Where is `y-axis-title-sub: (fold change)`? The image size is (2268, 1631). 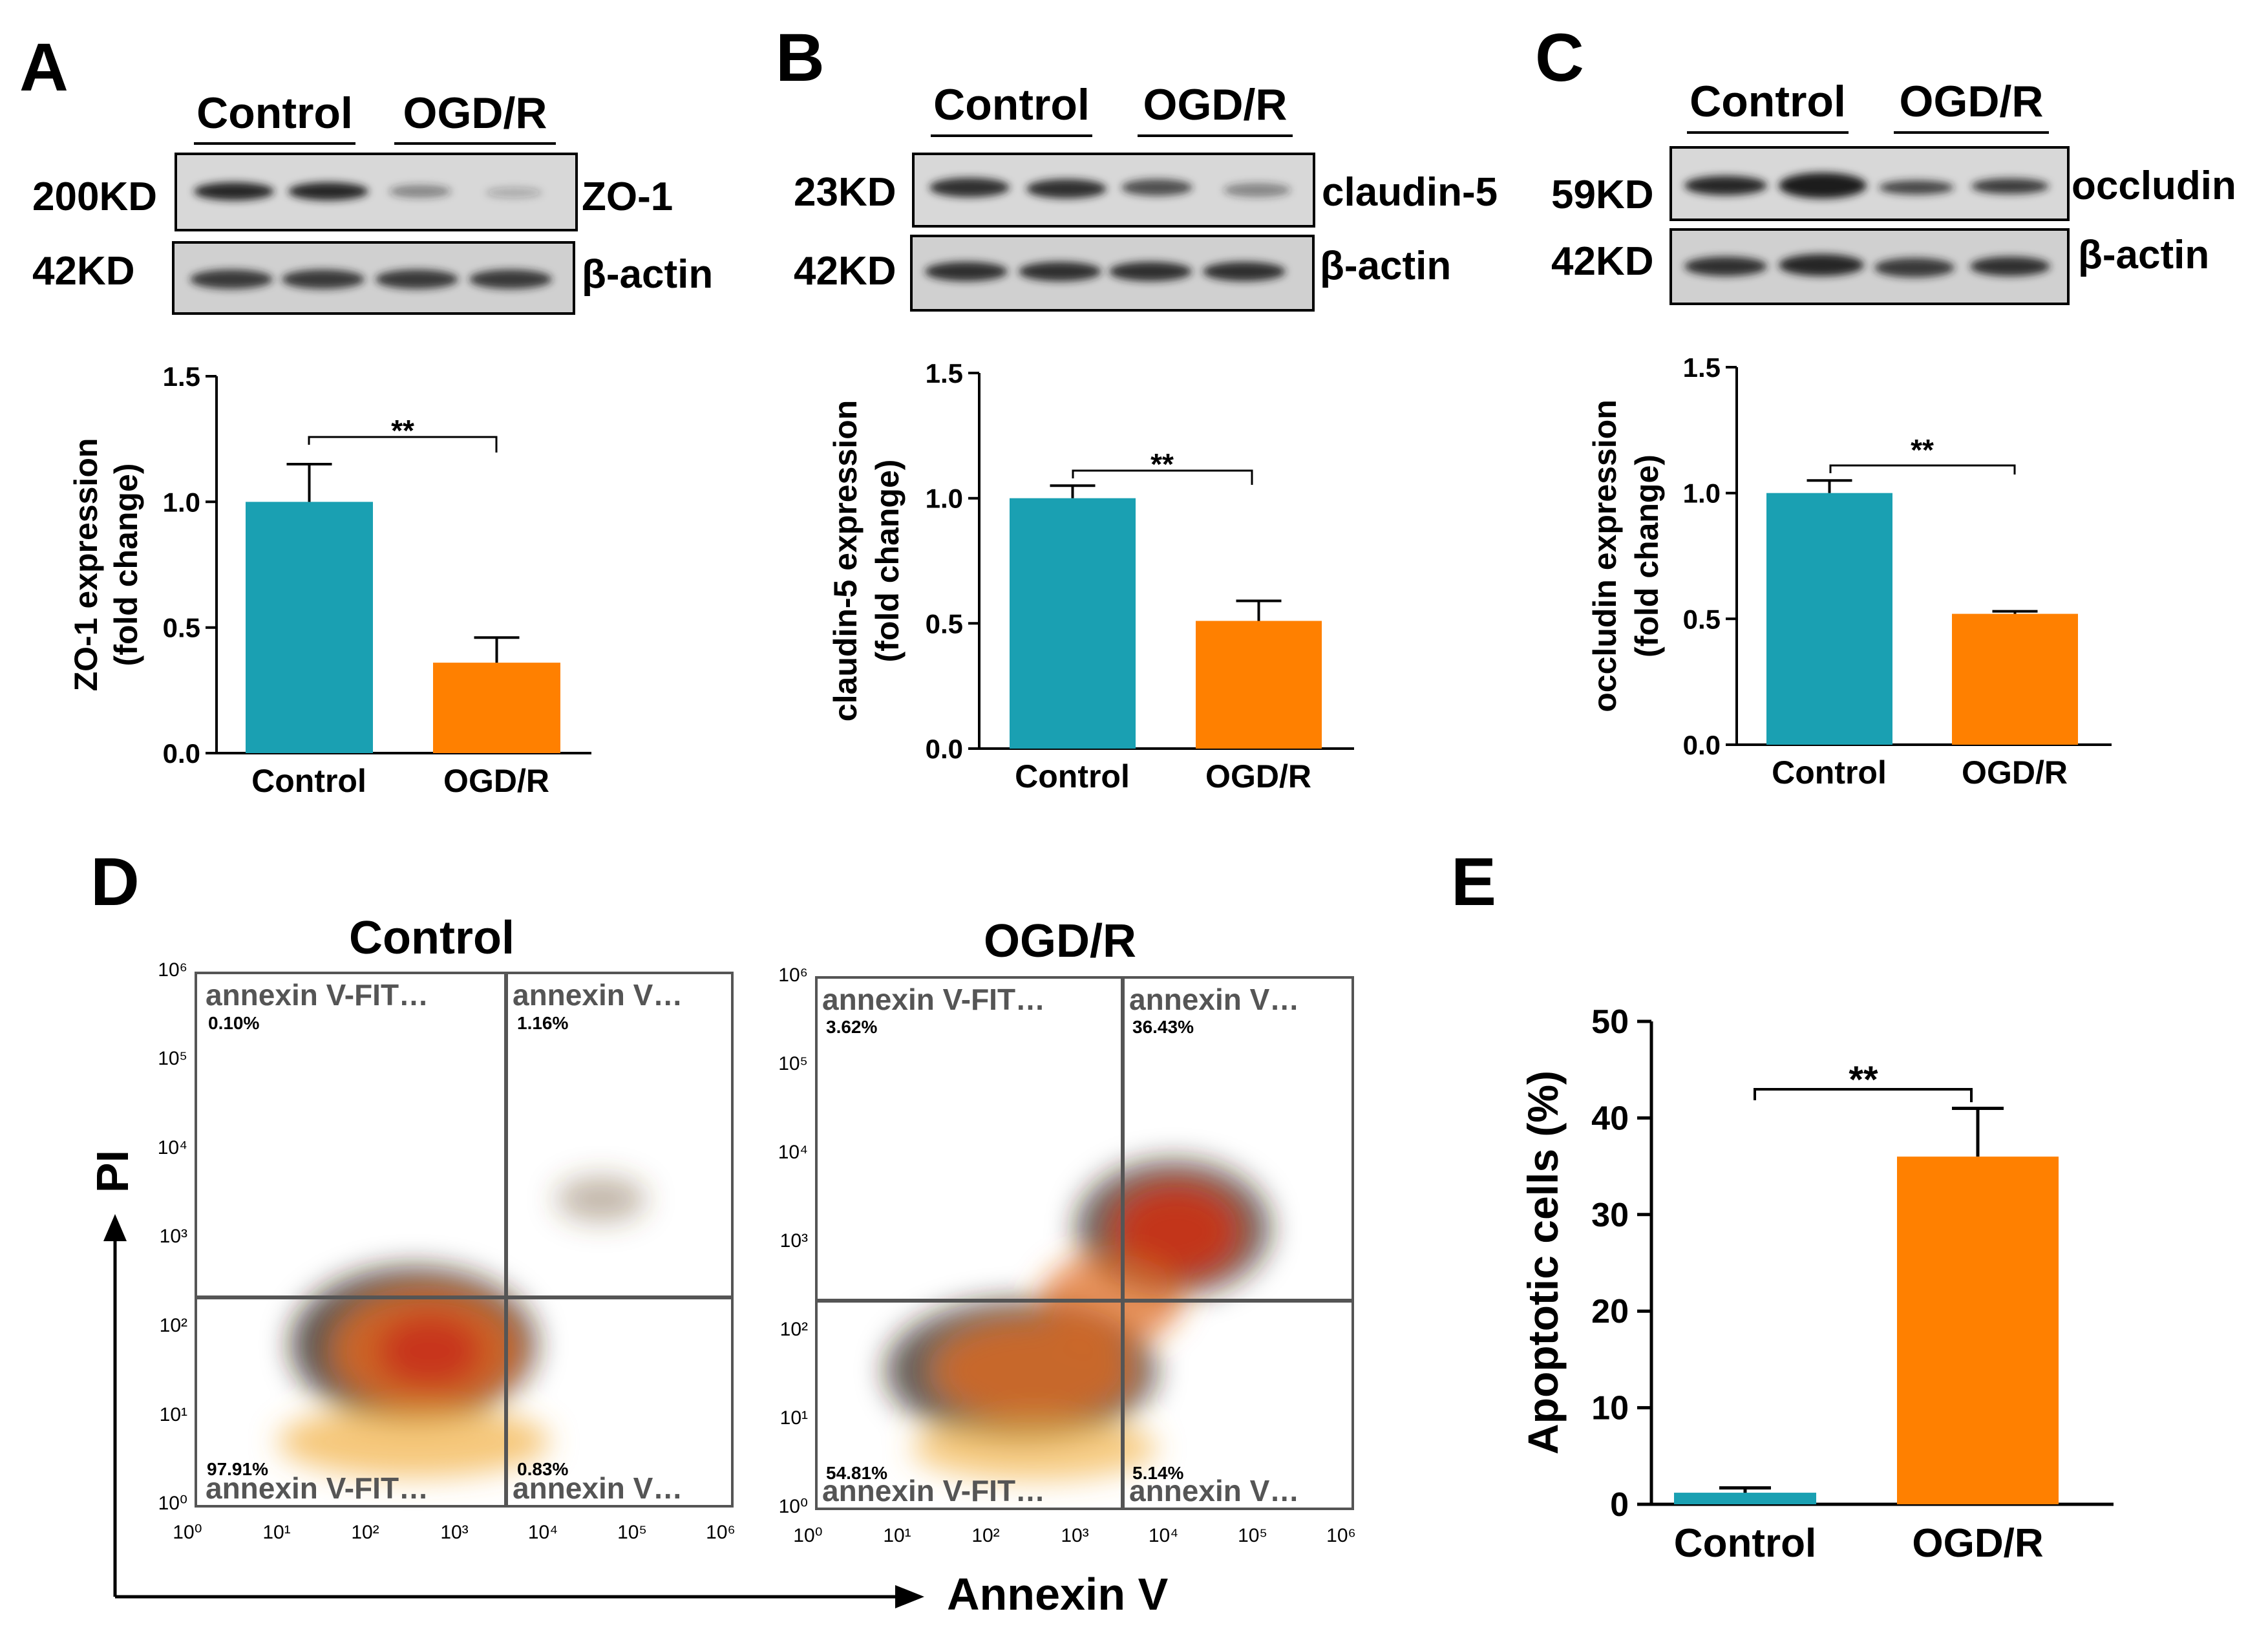 y-axis-title-sub: (fold change) is located at coordinates (1647, 555).